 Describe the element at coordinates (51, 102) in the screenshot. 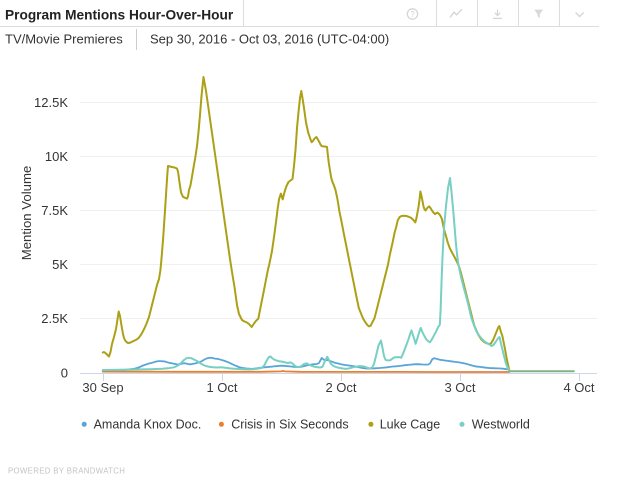

I see `svg-text: 12.5K` at that location.